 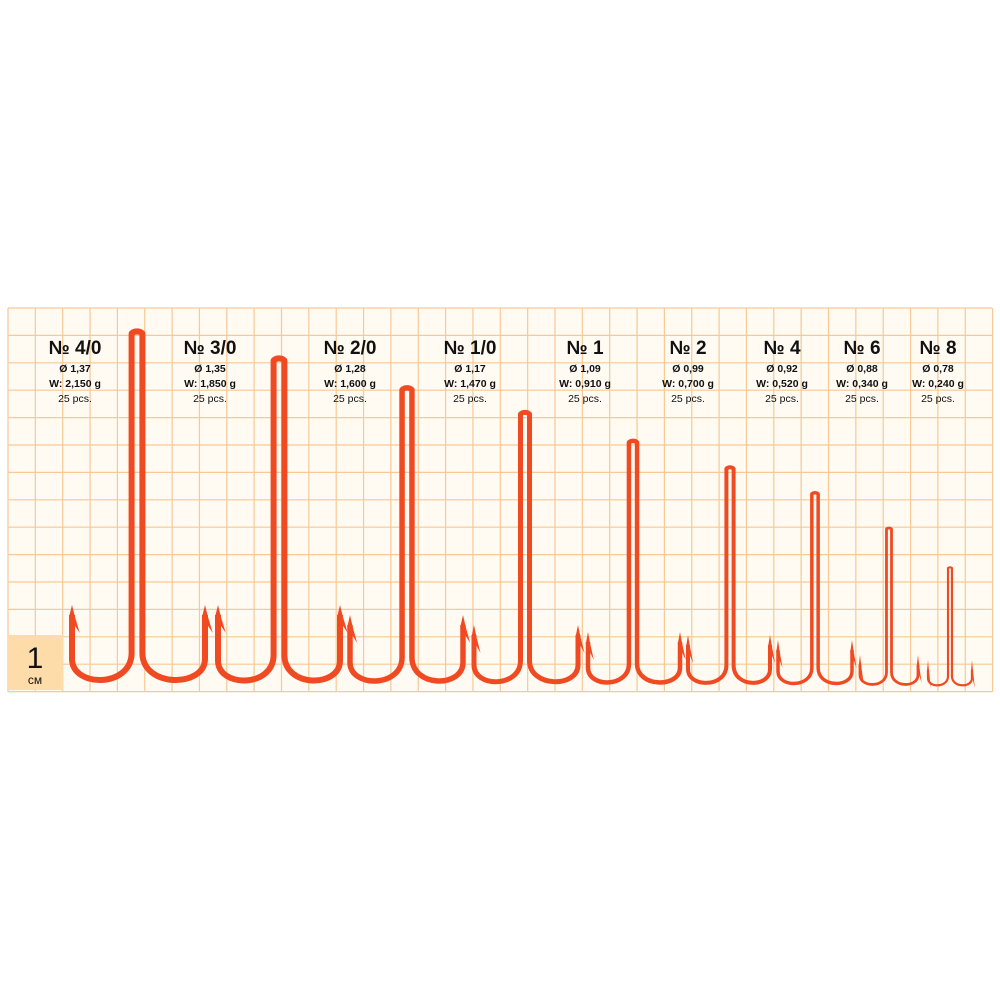 I want to click on hook-diameter: Ø 0,92, so click(x=782, y=369).